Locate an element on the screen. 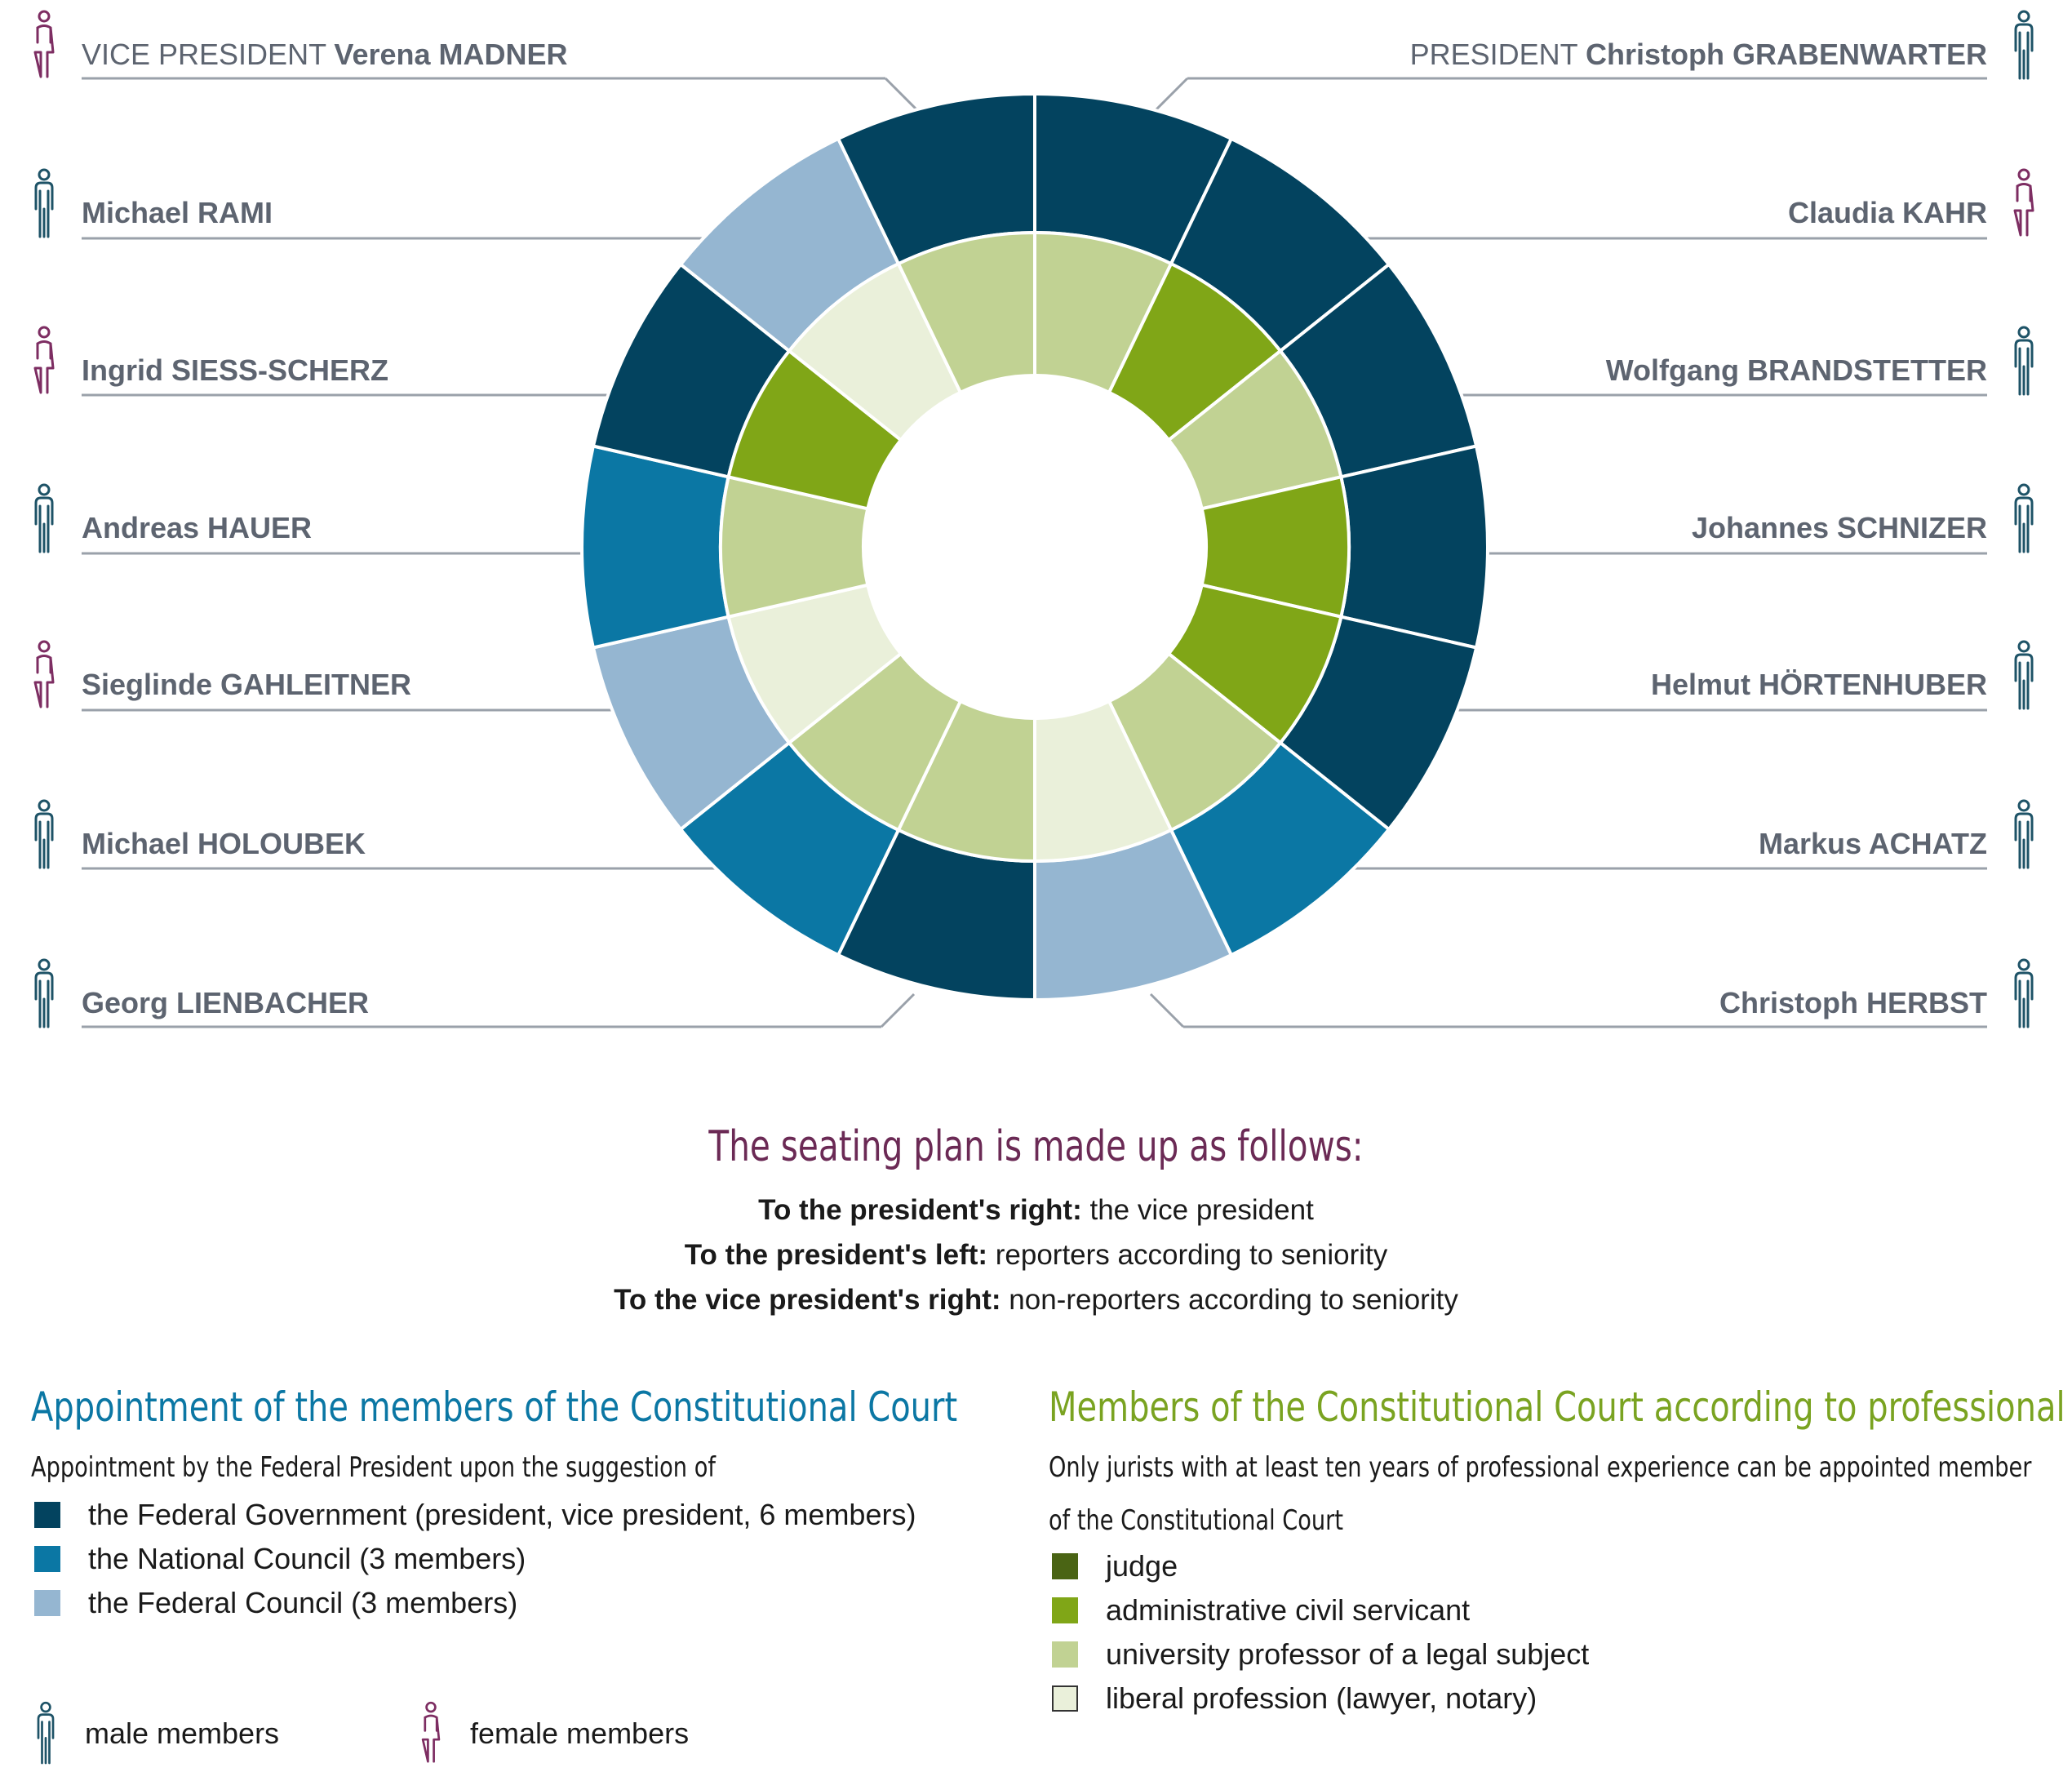 The height and width of the screenshot is (1772, 2072). profession-legend-judge: judge is located at coordinates (1115, 1566).